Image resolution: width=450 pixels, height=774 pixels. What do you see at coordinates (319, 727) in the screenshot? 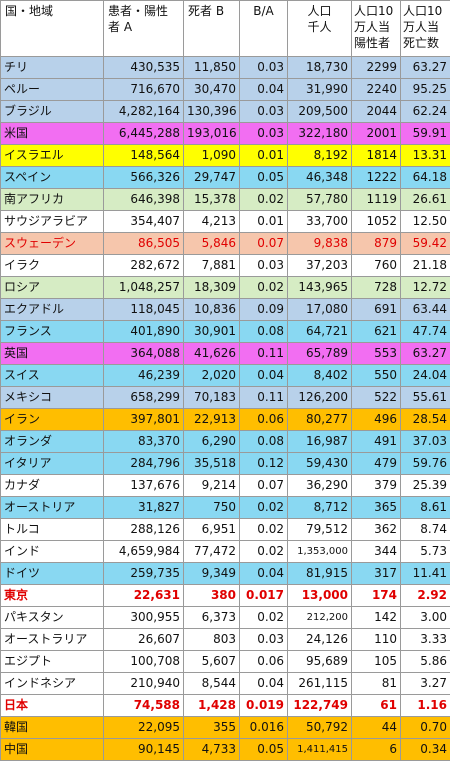
I see `population-cell: 50,792` at bounding box center [319, 727].